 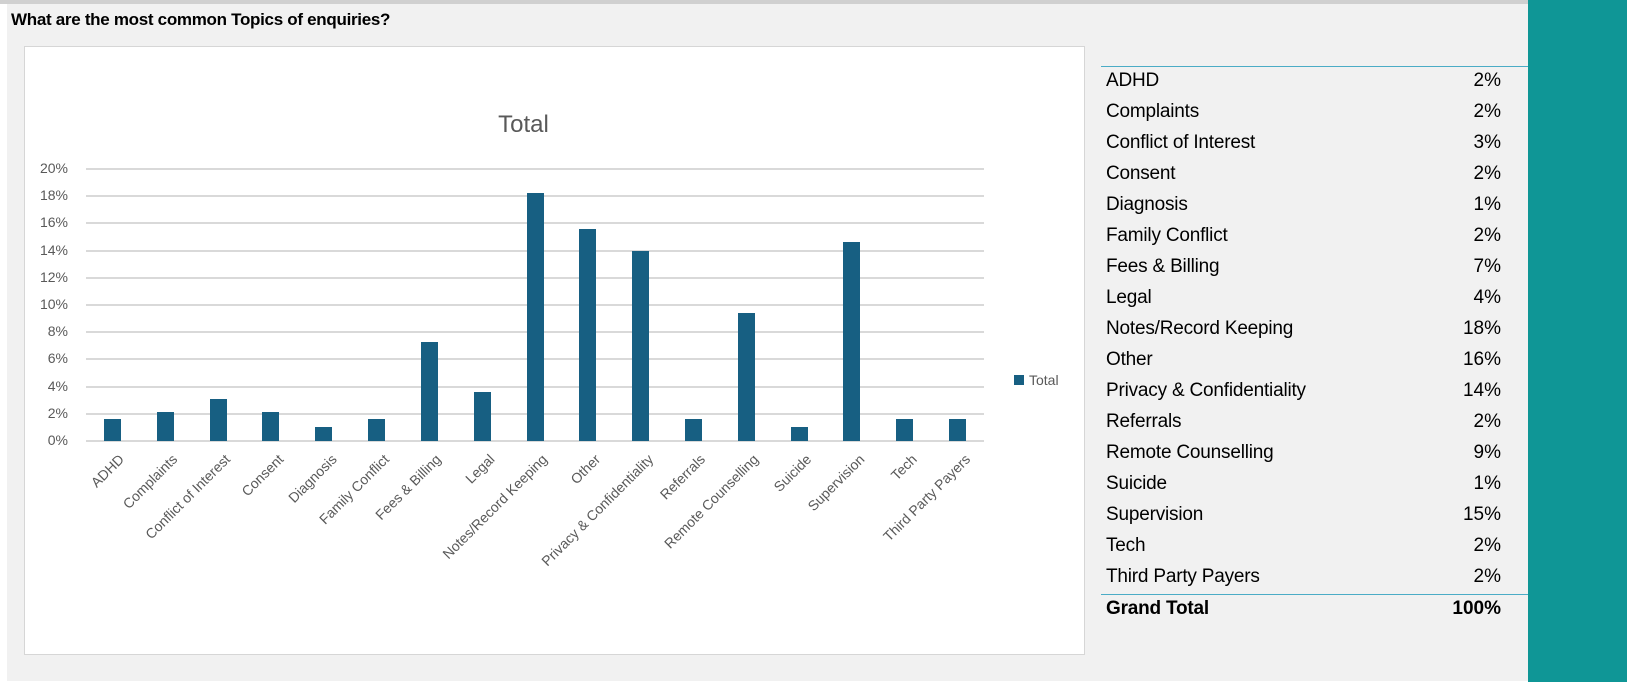 I want to click on y-axis-tick-label: 10%, so click(x=53, y=304).